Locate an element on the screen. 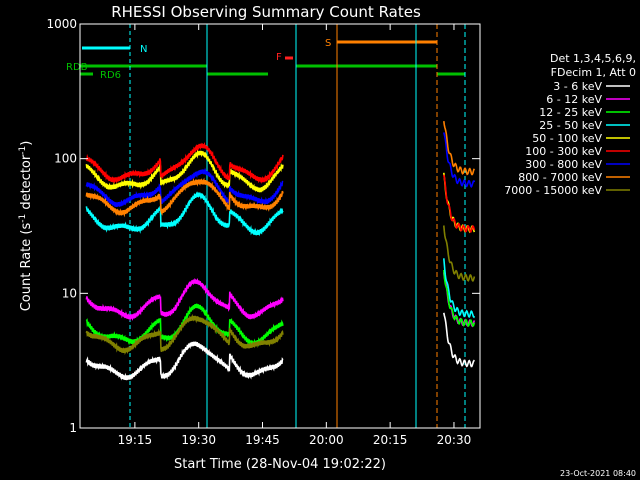 This screenshot has width=640, height=480. flag-label-rdb: RDB is located at coordinates (77, 67).